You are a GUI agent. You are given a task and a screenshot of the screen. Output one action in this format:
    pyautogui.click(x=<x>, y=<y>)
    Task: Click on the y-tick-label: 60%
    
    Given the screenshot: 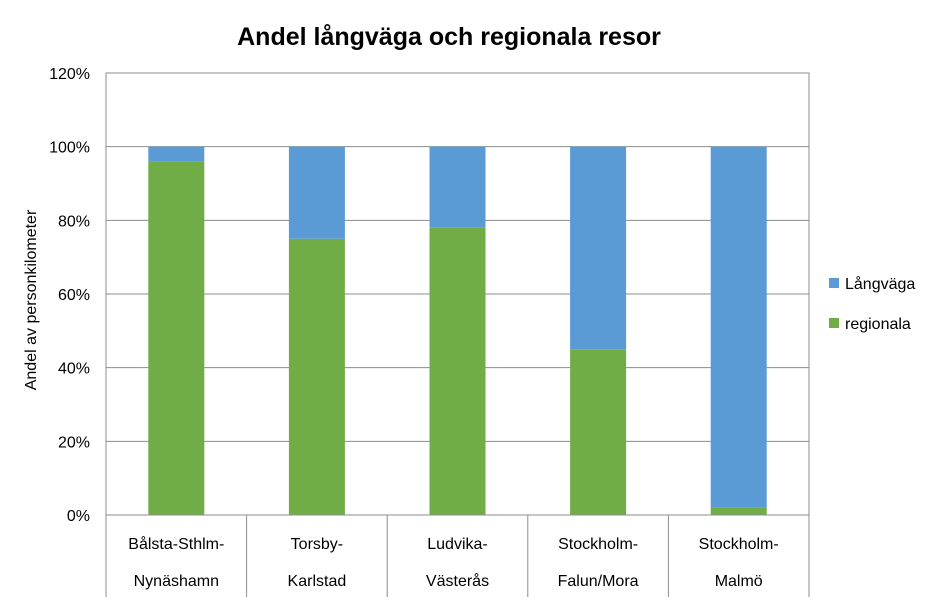 What is the action you would take?
    pyautogui.click(x=74, y=295)
    